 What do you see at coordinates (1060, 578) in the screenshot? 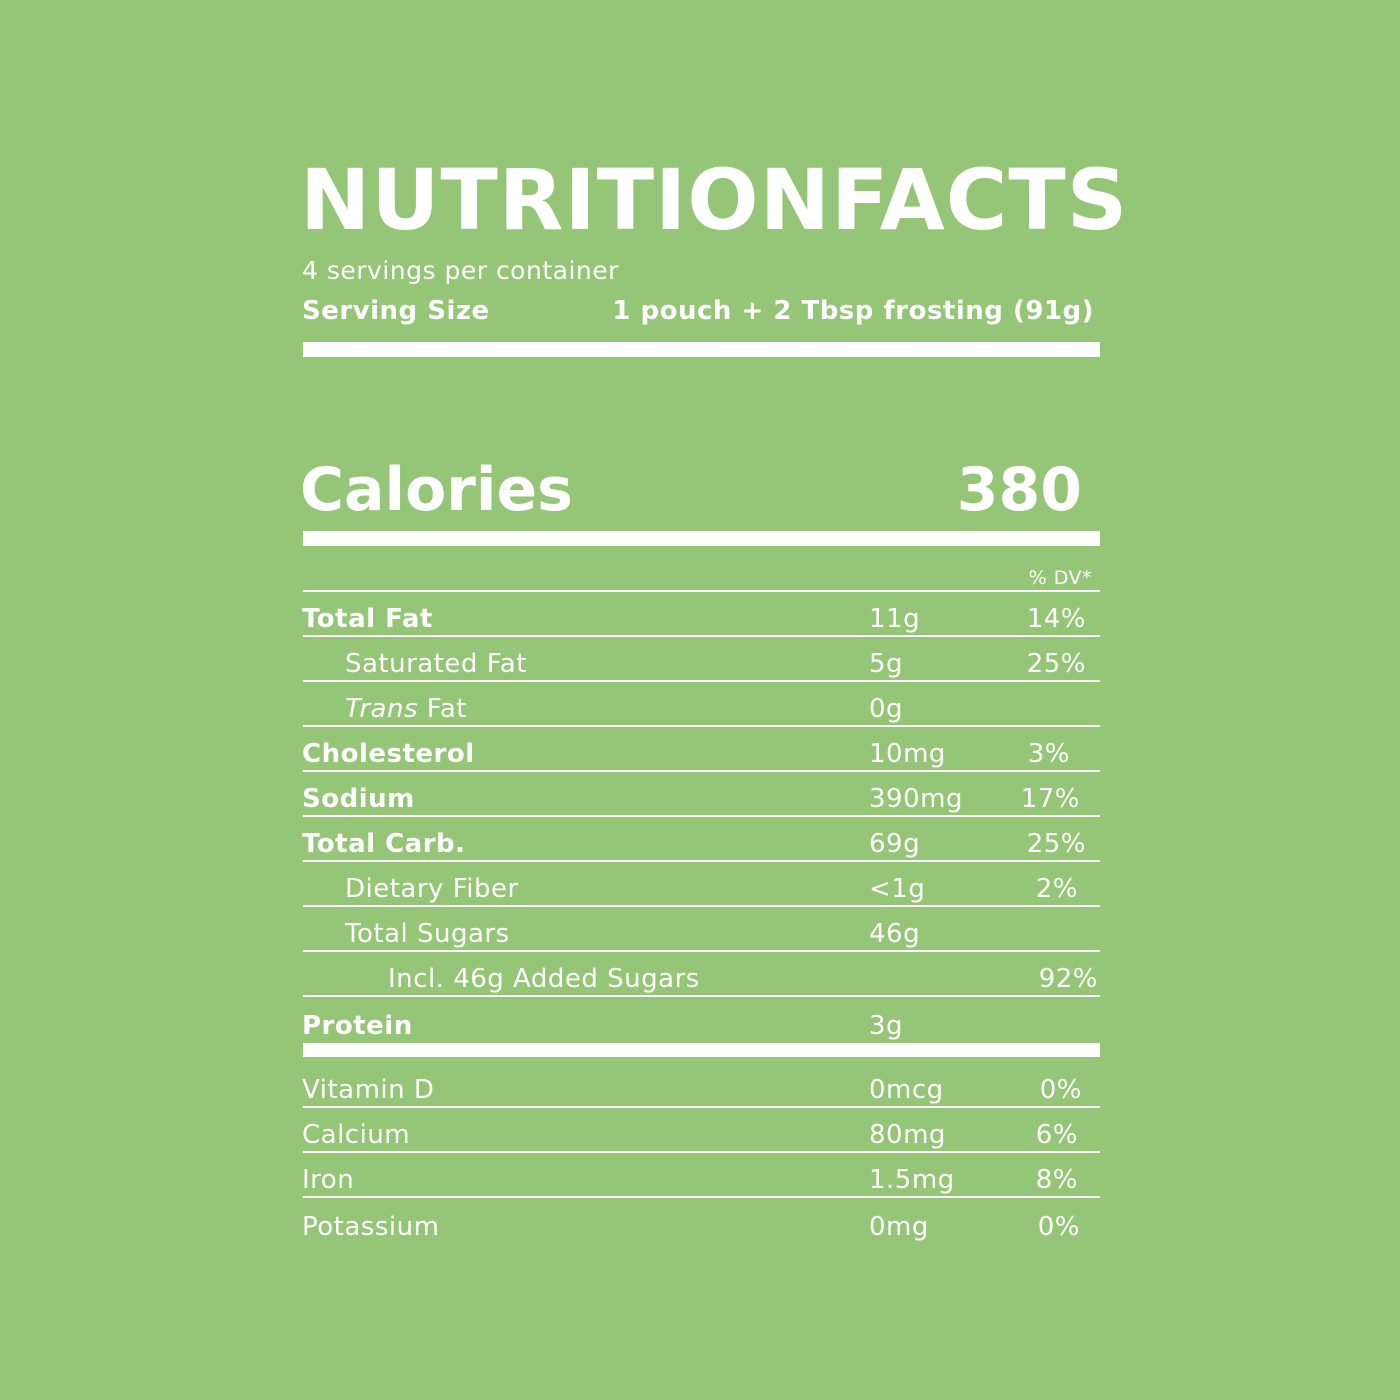
I see `daily-value-header: % DV*` at bounding box center [1060, 578].